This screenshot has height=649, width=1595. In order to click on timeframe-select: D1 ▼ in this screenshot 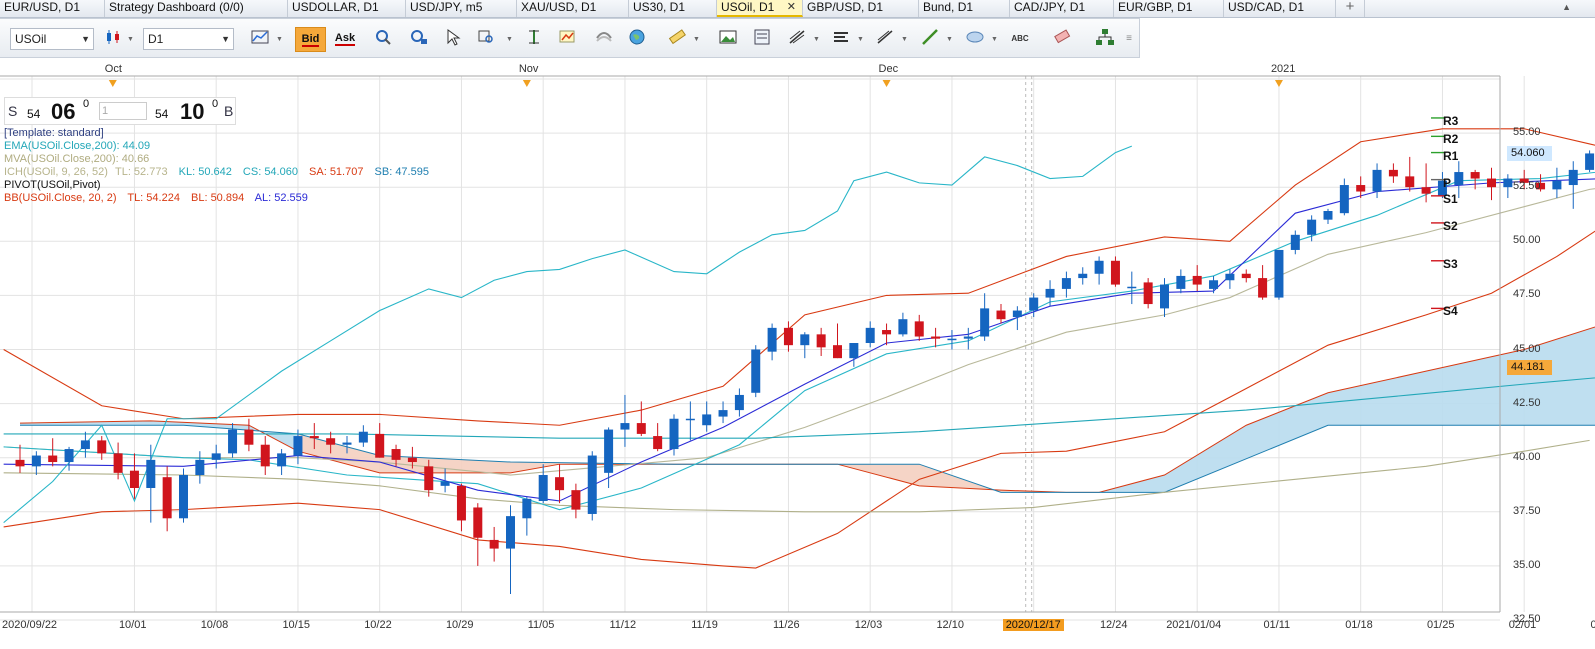, I will do `click(188, 39)`.